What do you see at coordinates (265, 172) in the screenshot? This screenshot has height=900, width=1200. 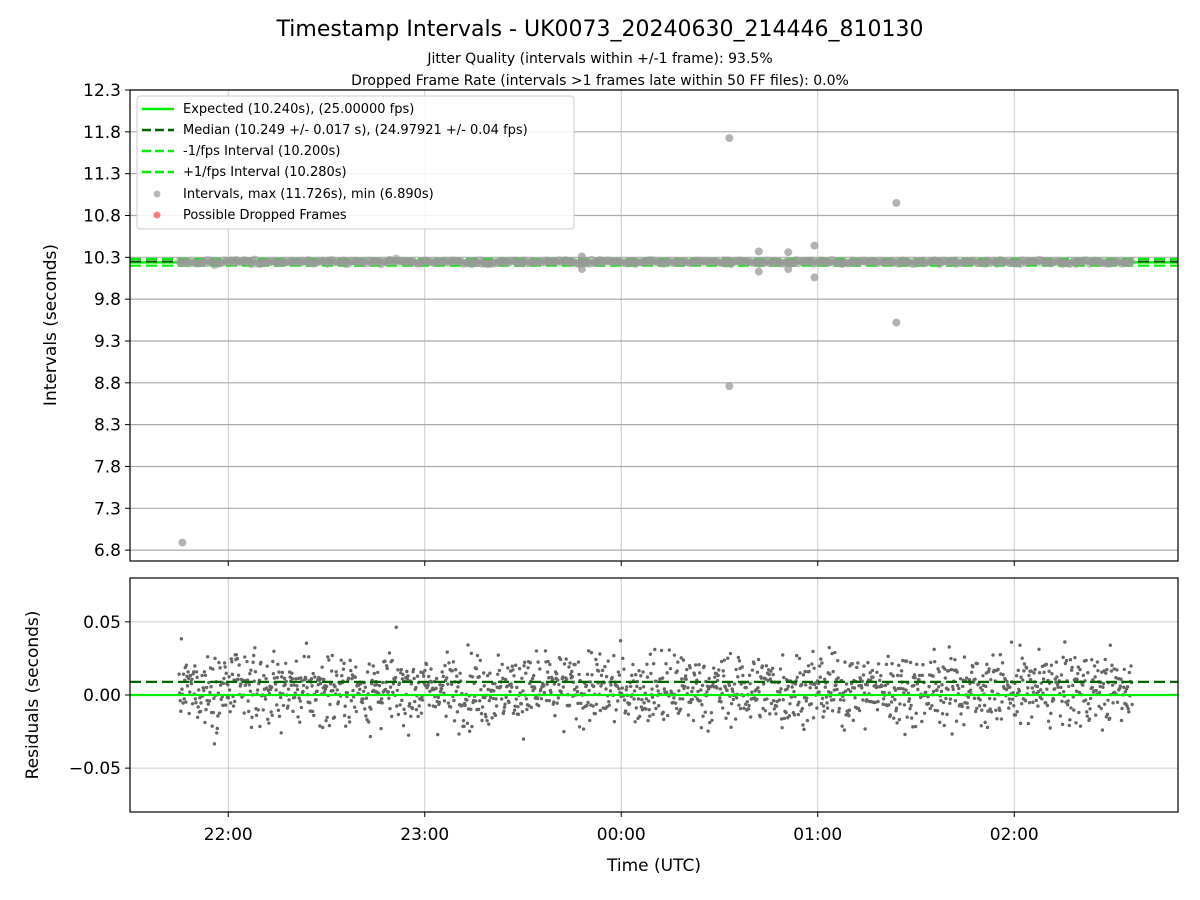 I see `legend-label-plus-interval: +1/fps Interval (10.280s)` at bounding box center [265, 172].